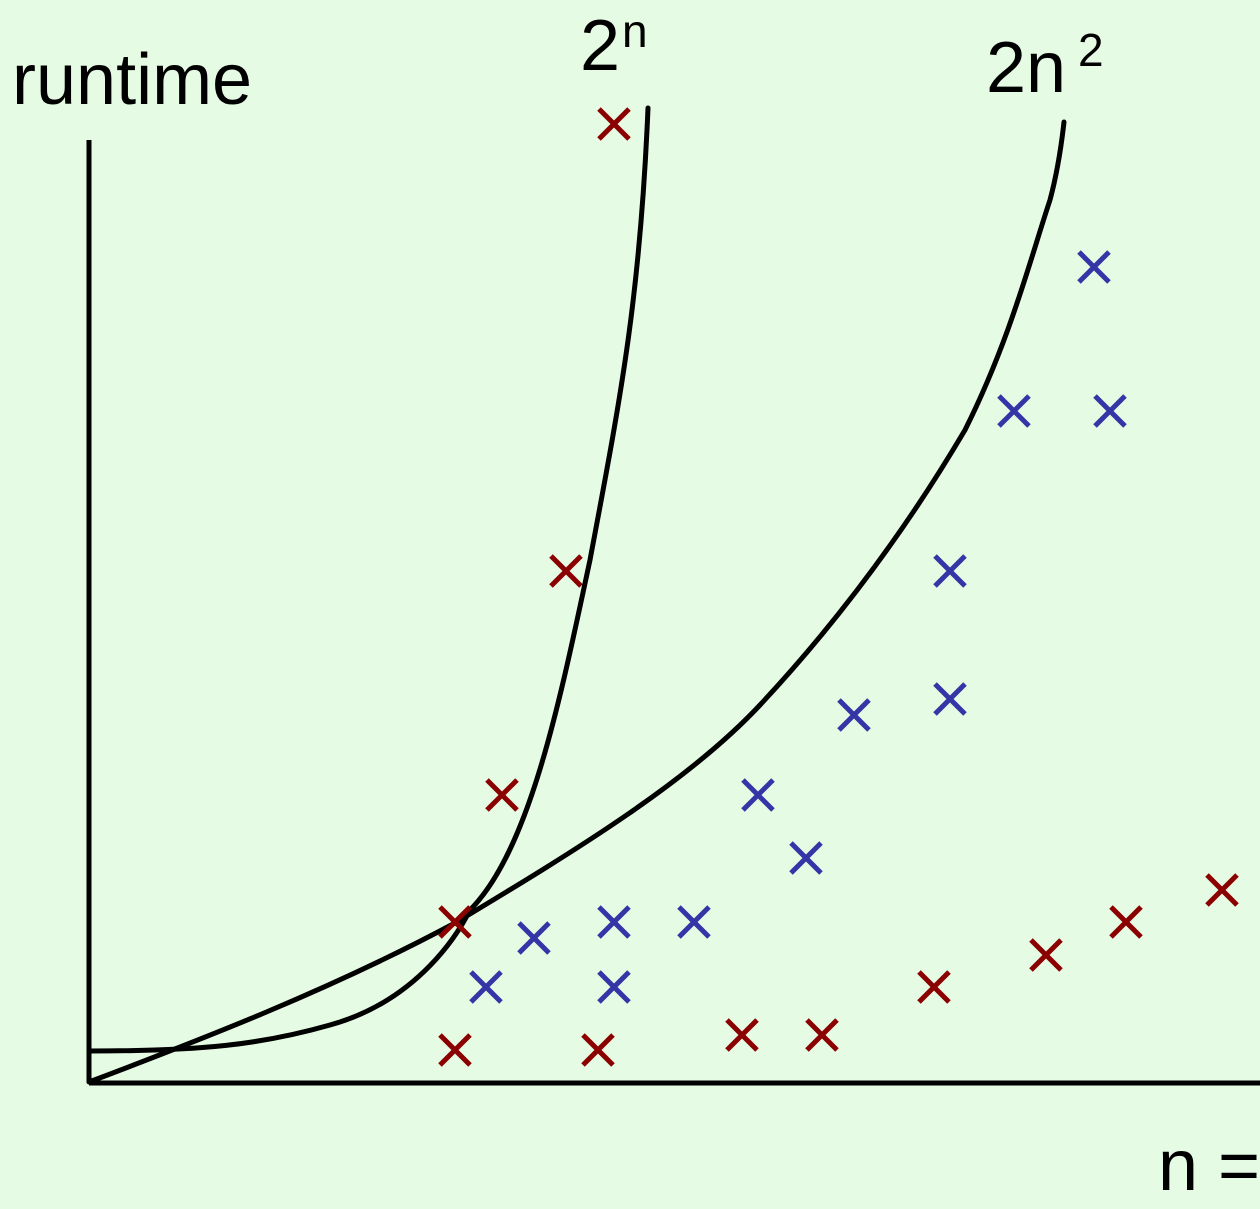 The height and width of the screenshot is (1209, 1260). What do you see at coordinates (1091, 50) in the screenshot?
I see `curve-2n2-label-sup: 2` at bounding box center [1091, 50].